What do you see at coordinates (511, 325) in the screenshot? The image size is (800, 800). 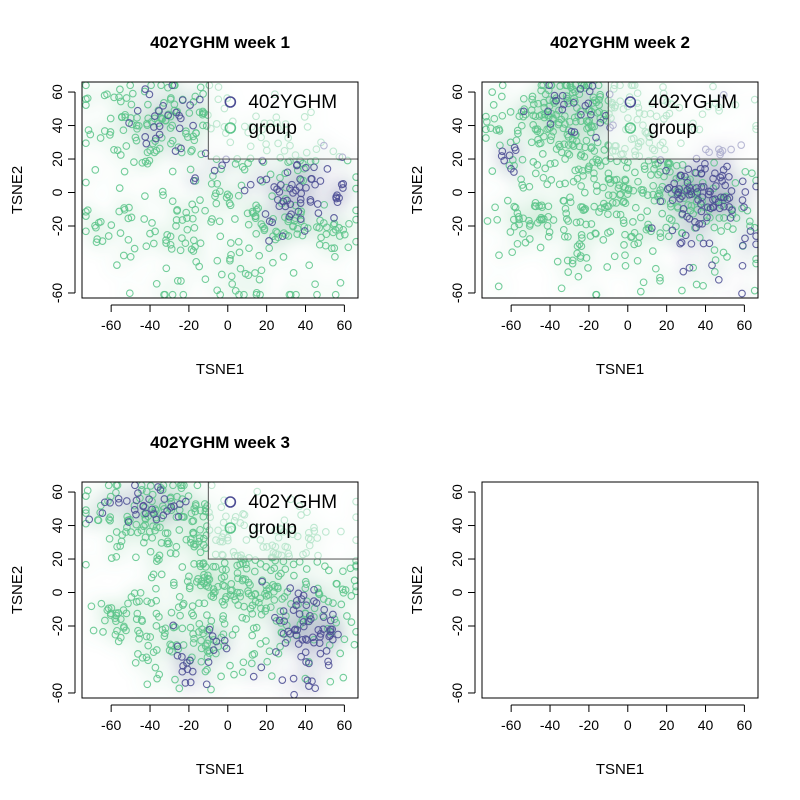 I see `x-tick-label: -60` at bounding box center [511, 325].